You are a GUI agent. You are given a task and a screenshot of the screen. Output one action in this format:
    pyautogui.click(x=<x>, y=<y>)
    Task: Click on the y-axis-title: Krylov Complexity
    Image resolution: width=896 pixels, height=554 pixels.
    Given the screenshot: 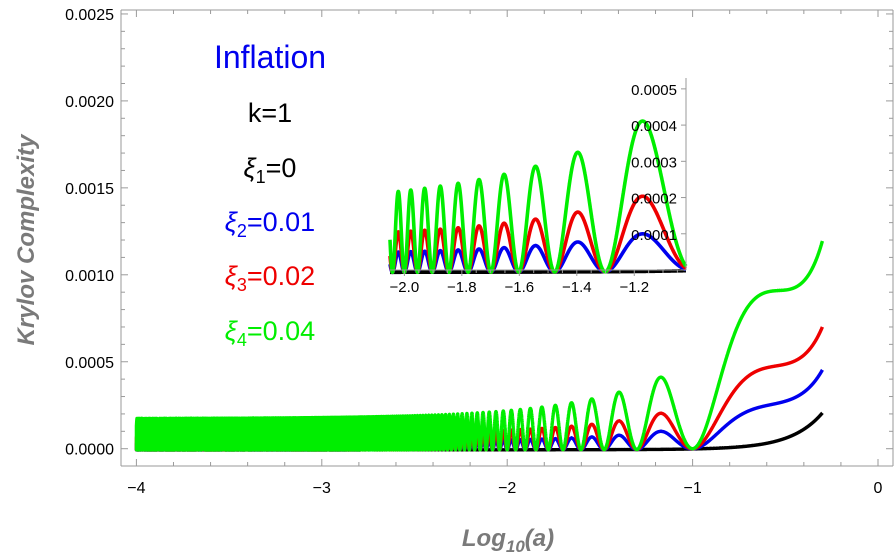 What is the action you would take?
    pyautogui.click(x=26, y=239)
    